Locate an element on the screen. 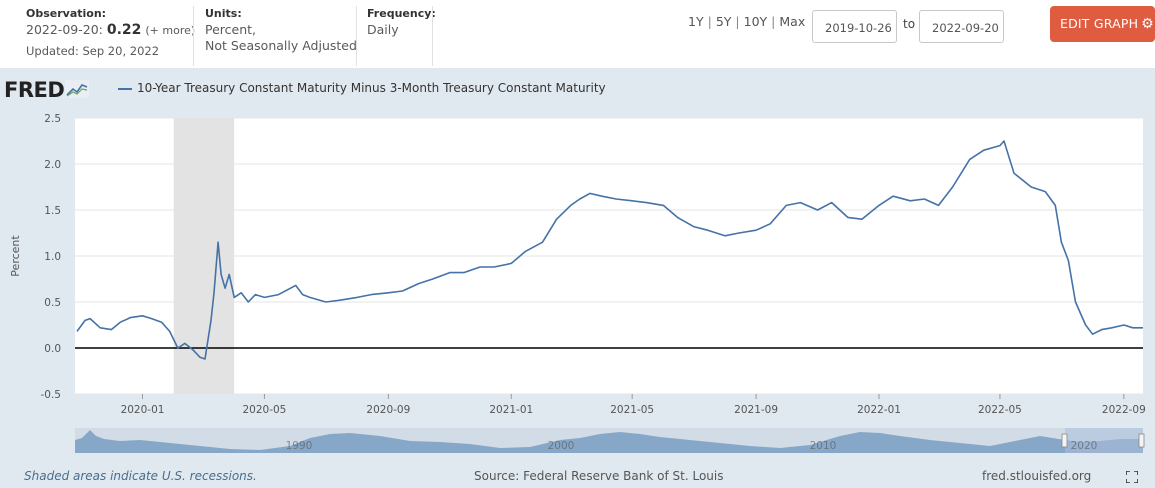 The width and height of the screenshot is (1155, 488). legend-swatch is located at coordinates (125, 88).